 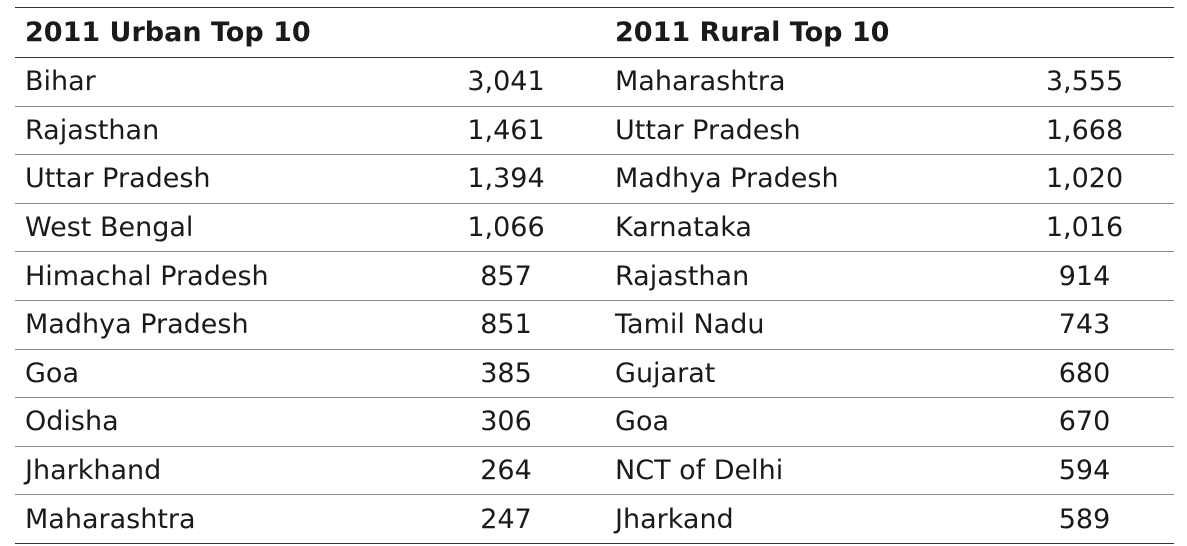 What do you see at coordinates (1084, 471) in the screenshot?
I see `rural-value-cell: 594` at bounding box center [1084, 471].